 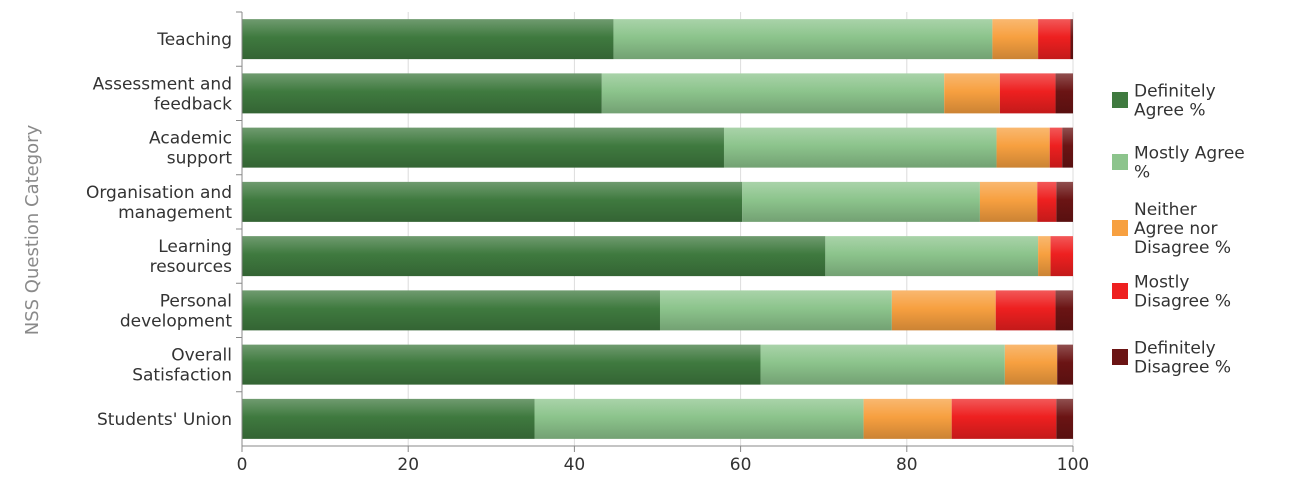 I want to click on legend-label: Neither, so click(x=1165, y=210).